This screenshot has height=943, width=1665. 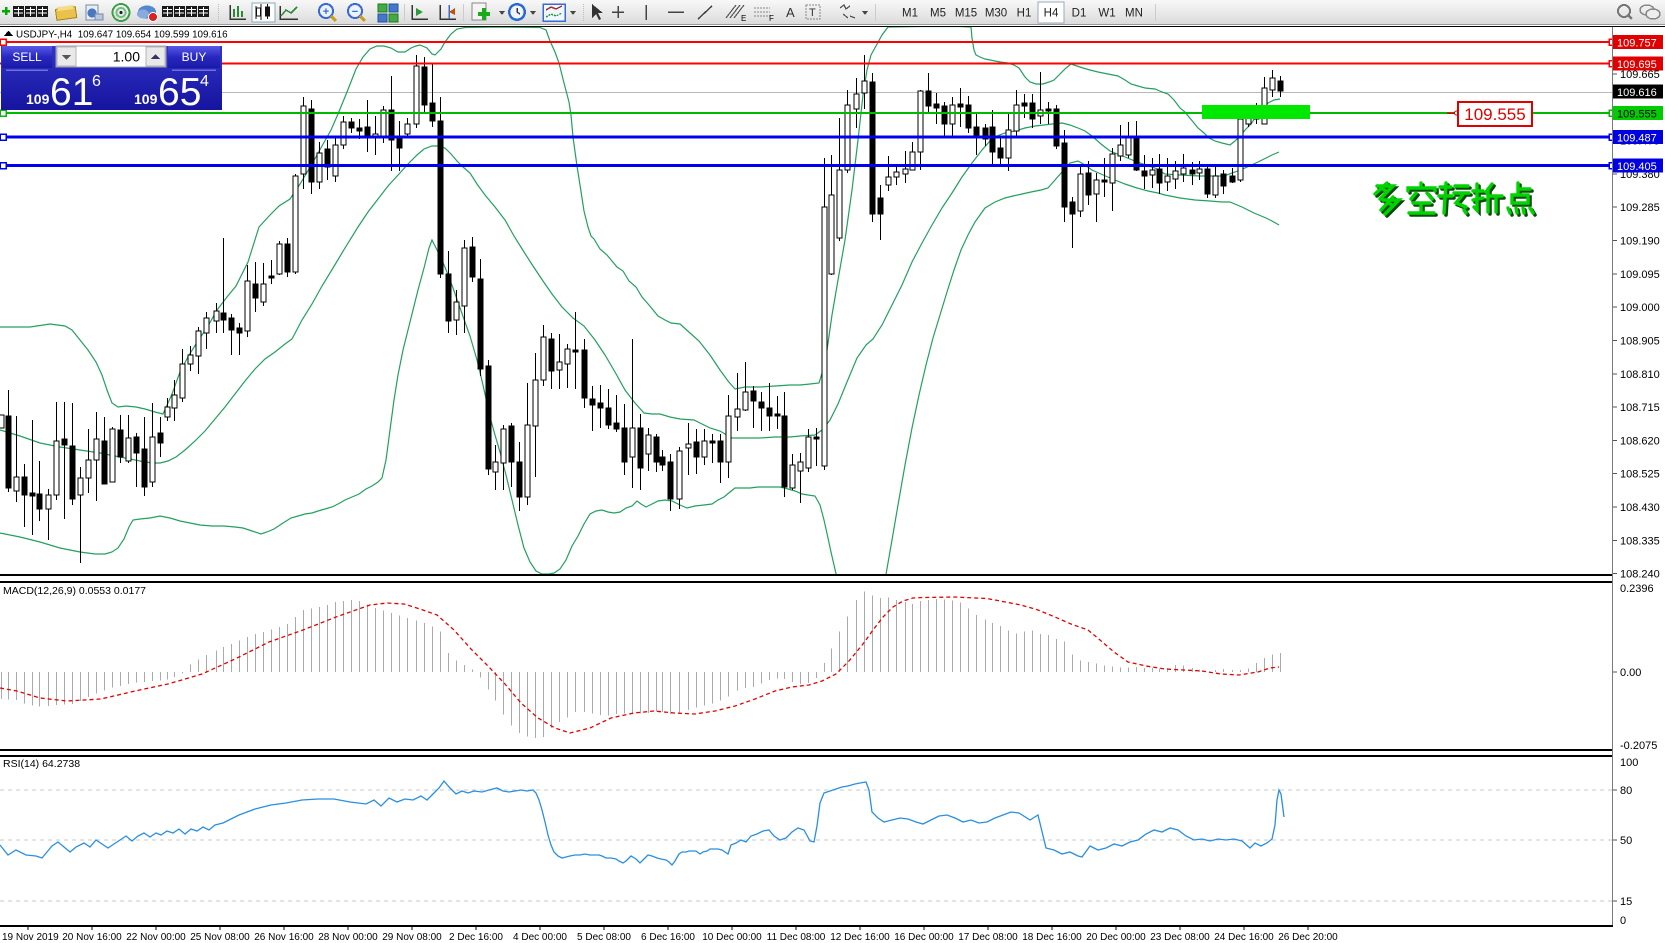 What do you see at coordinates (1640, 242) in the screenshot?
I see `svg-text: 109.190` at bounding box center [1640, 242].